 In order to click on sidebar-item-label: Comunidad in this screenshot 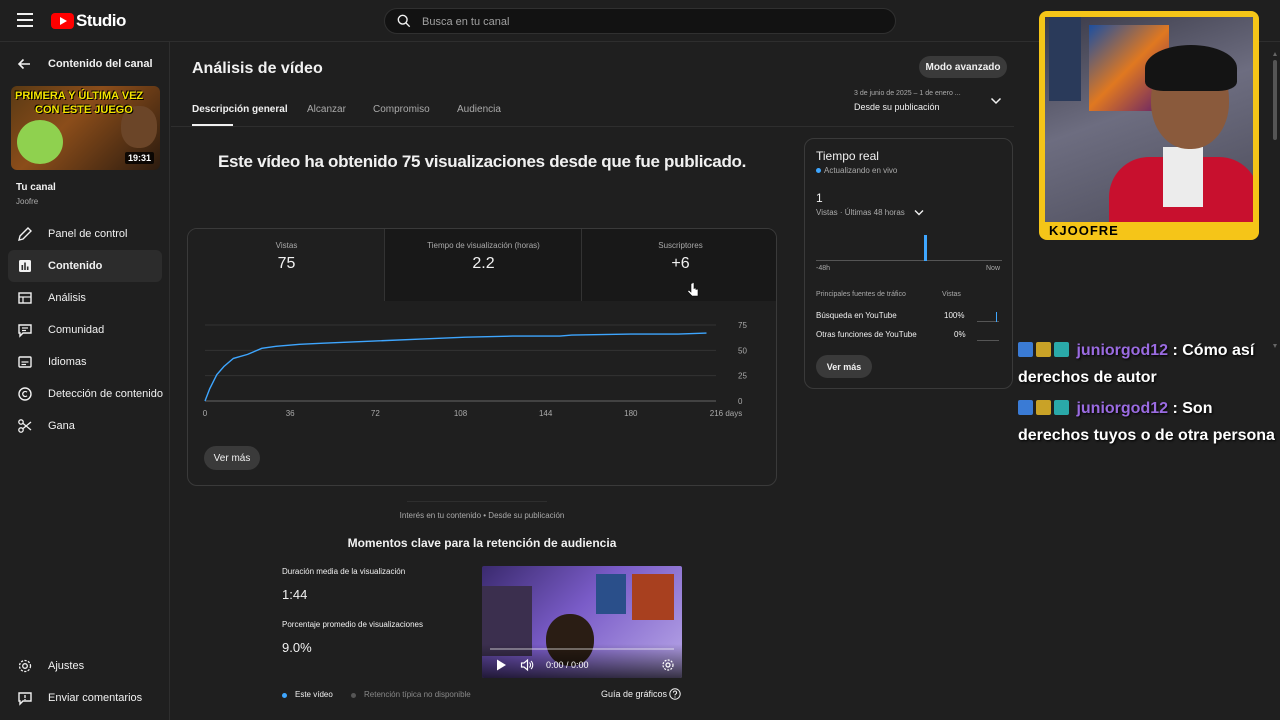, I will do `click(76, 330)`.